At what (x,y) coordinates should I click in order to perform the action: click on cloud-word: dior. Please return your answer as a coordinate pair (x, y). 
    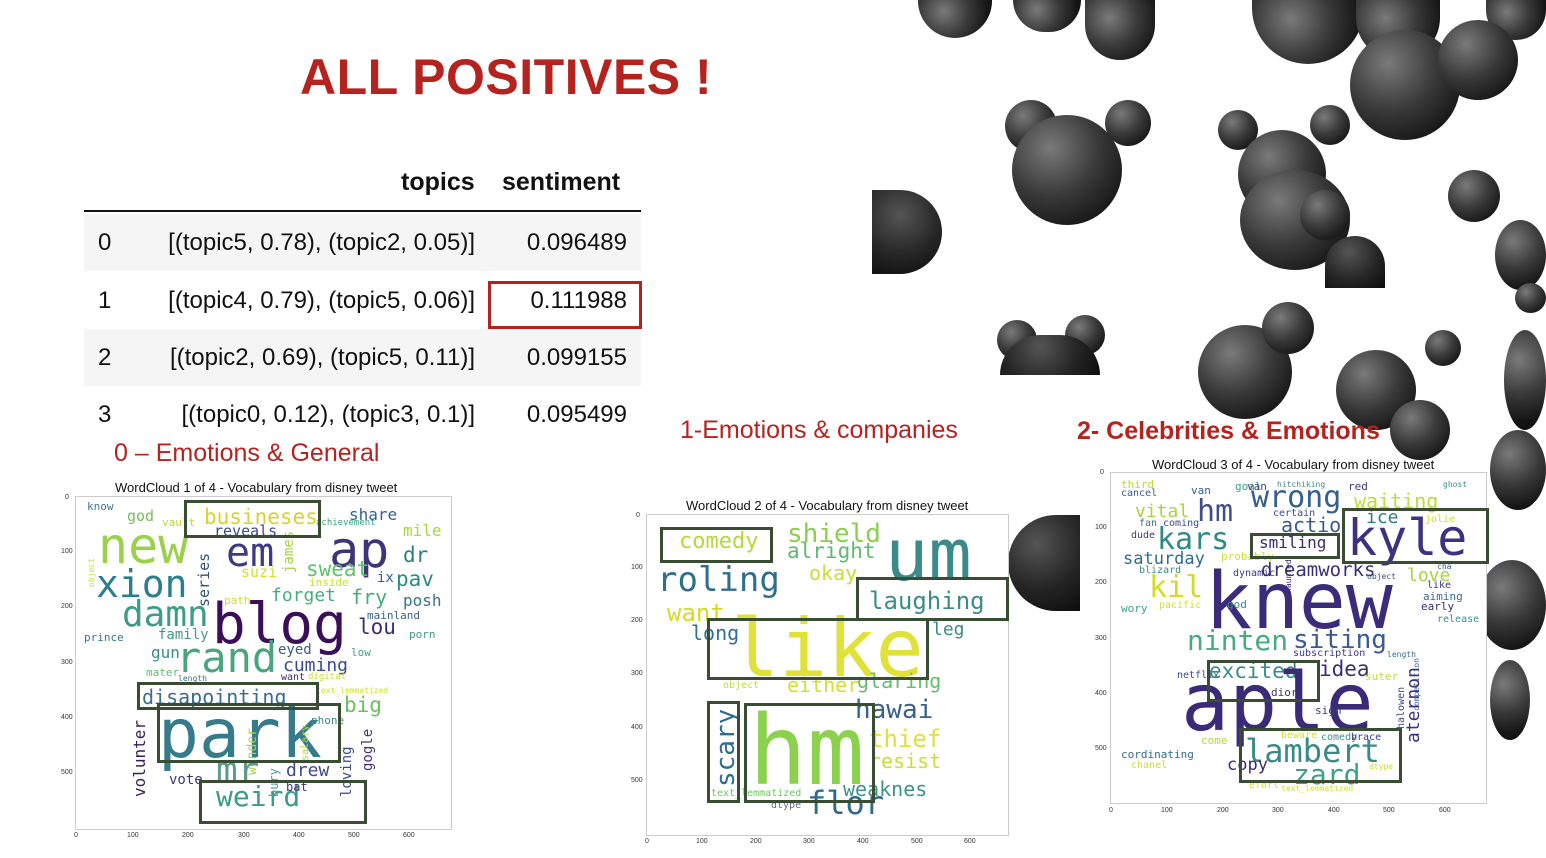
    Looking at the image, I should click on (1284, 692).